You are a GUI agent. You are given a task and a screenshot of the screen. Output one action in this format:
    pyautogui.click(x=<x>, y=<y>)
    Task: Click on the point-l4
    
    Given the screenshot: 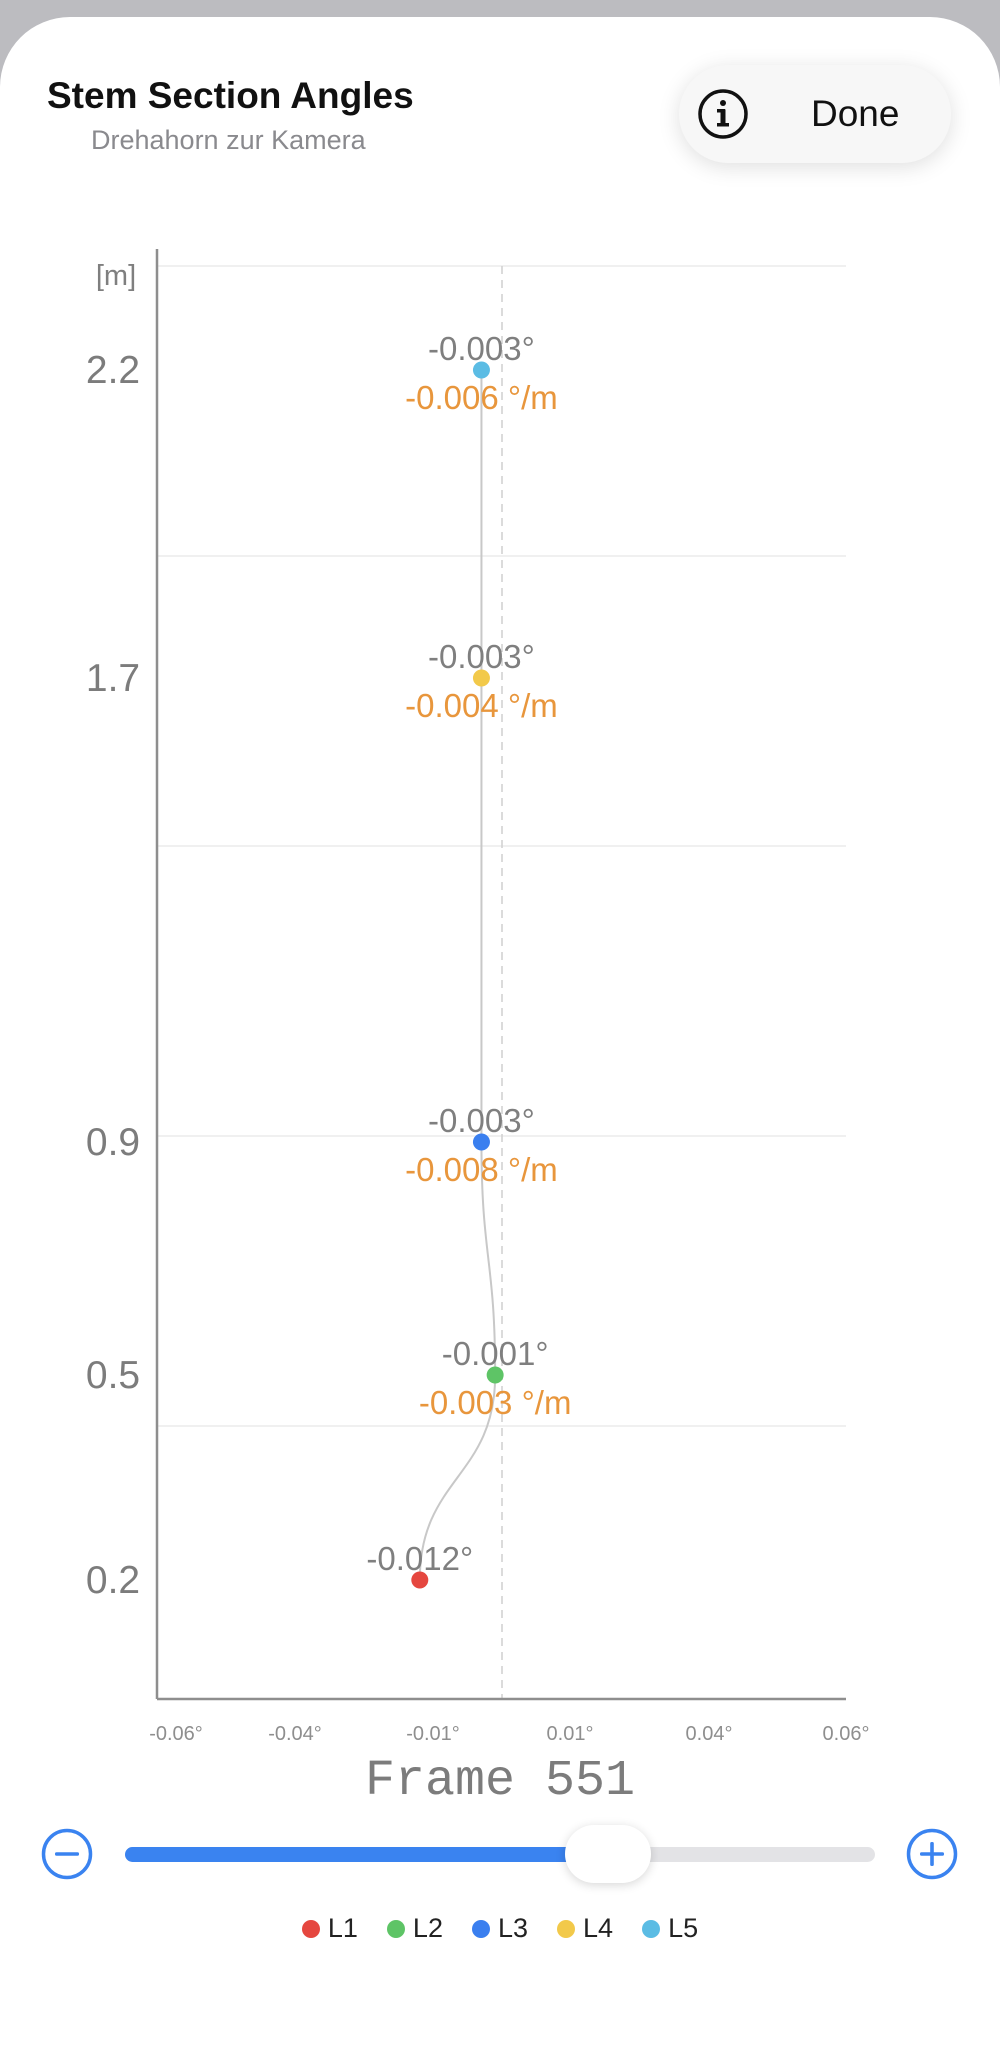 What is the action you would take?
    pyautogui.click(x=481, y=678)
    